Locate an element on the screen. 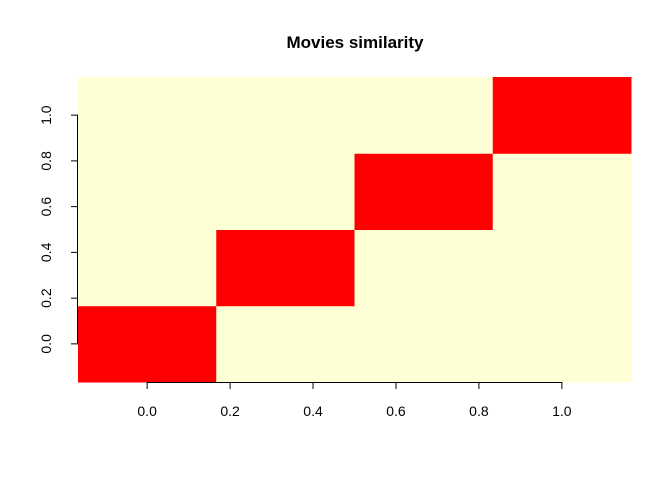 This screenshot has width=672, height=480. y-tick-label: 0.6 is located at coordinates (46, 207).